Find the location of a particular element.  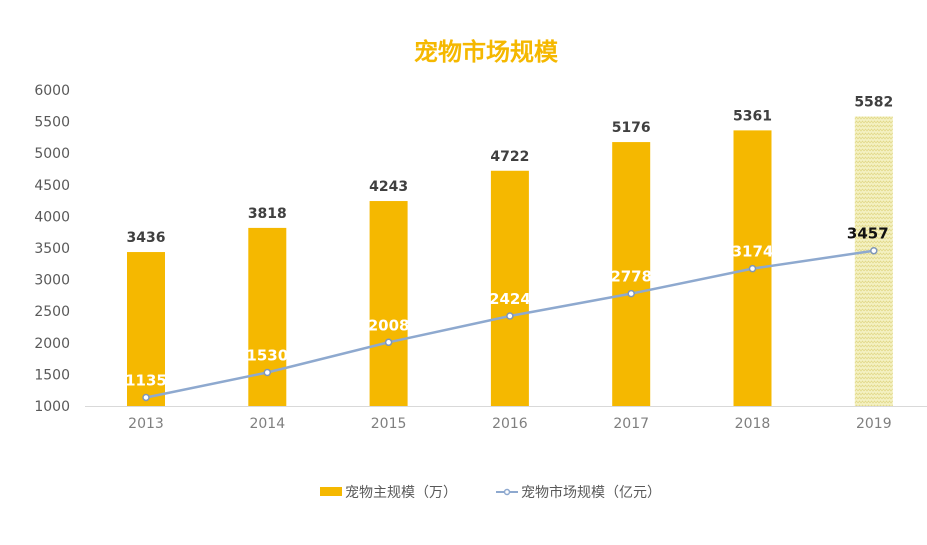

x-axis: 2013 2014 2015 2016 2017 2018 2019 is located at coordinates (509, 424).